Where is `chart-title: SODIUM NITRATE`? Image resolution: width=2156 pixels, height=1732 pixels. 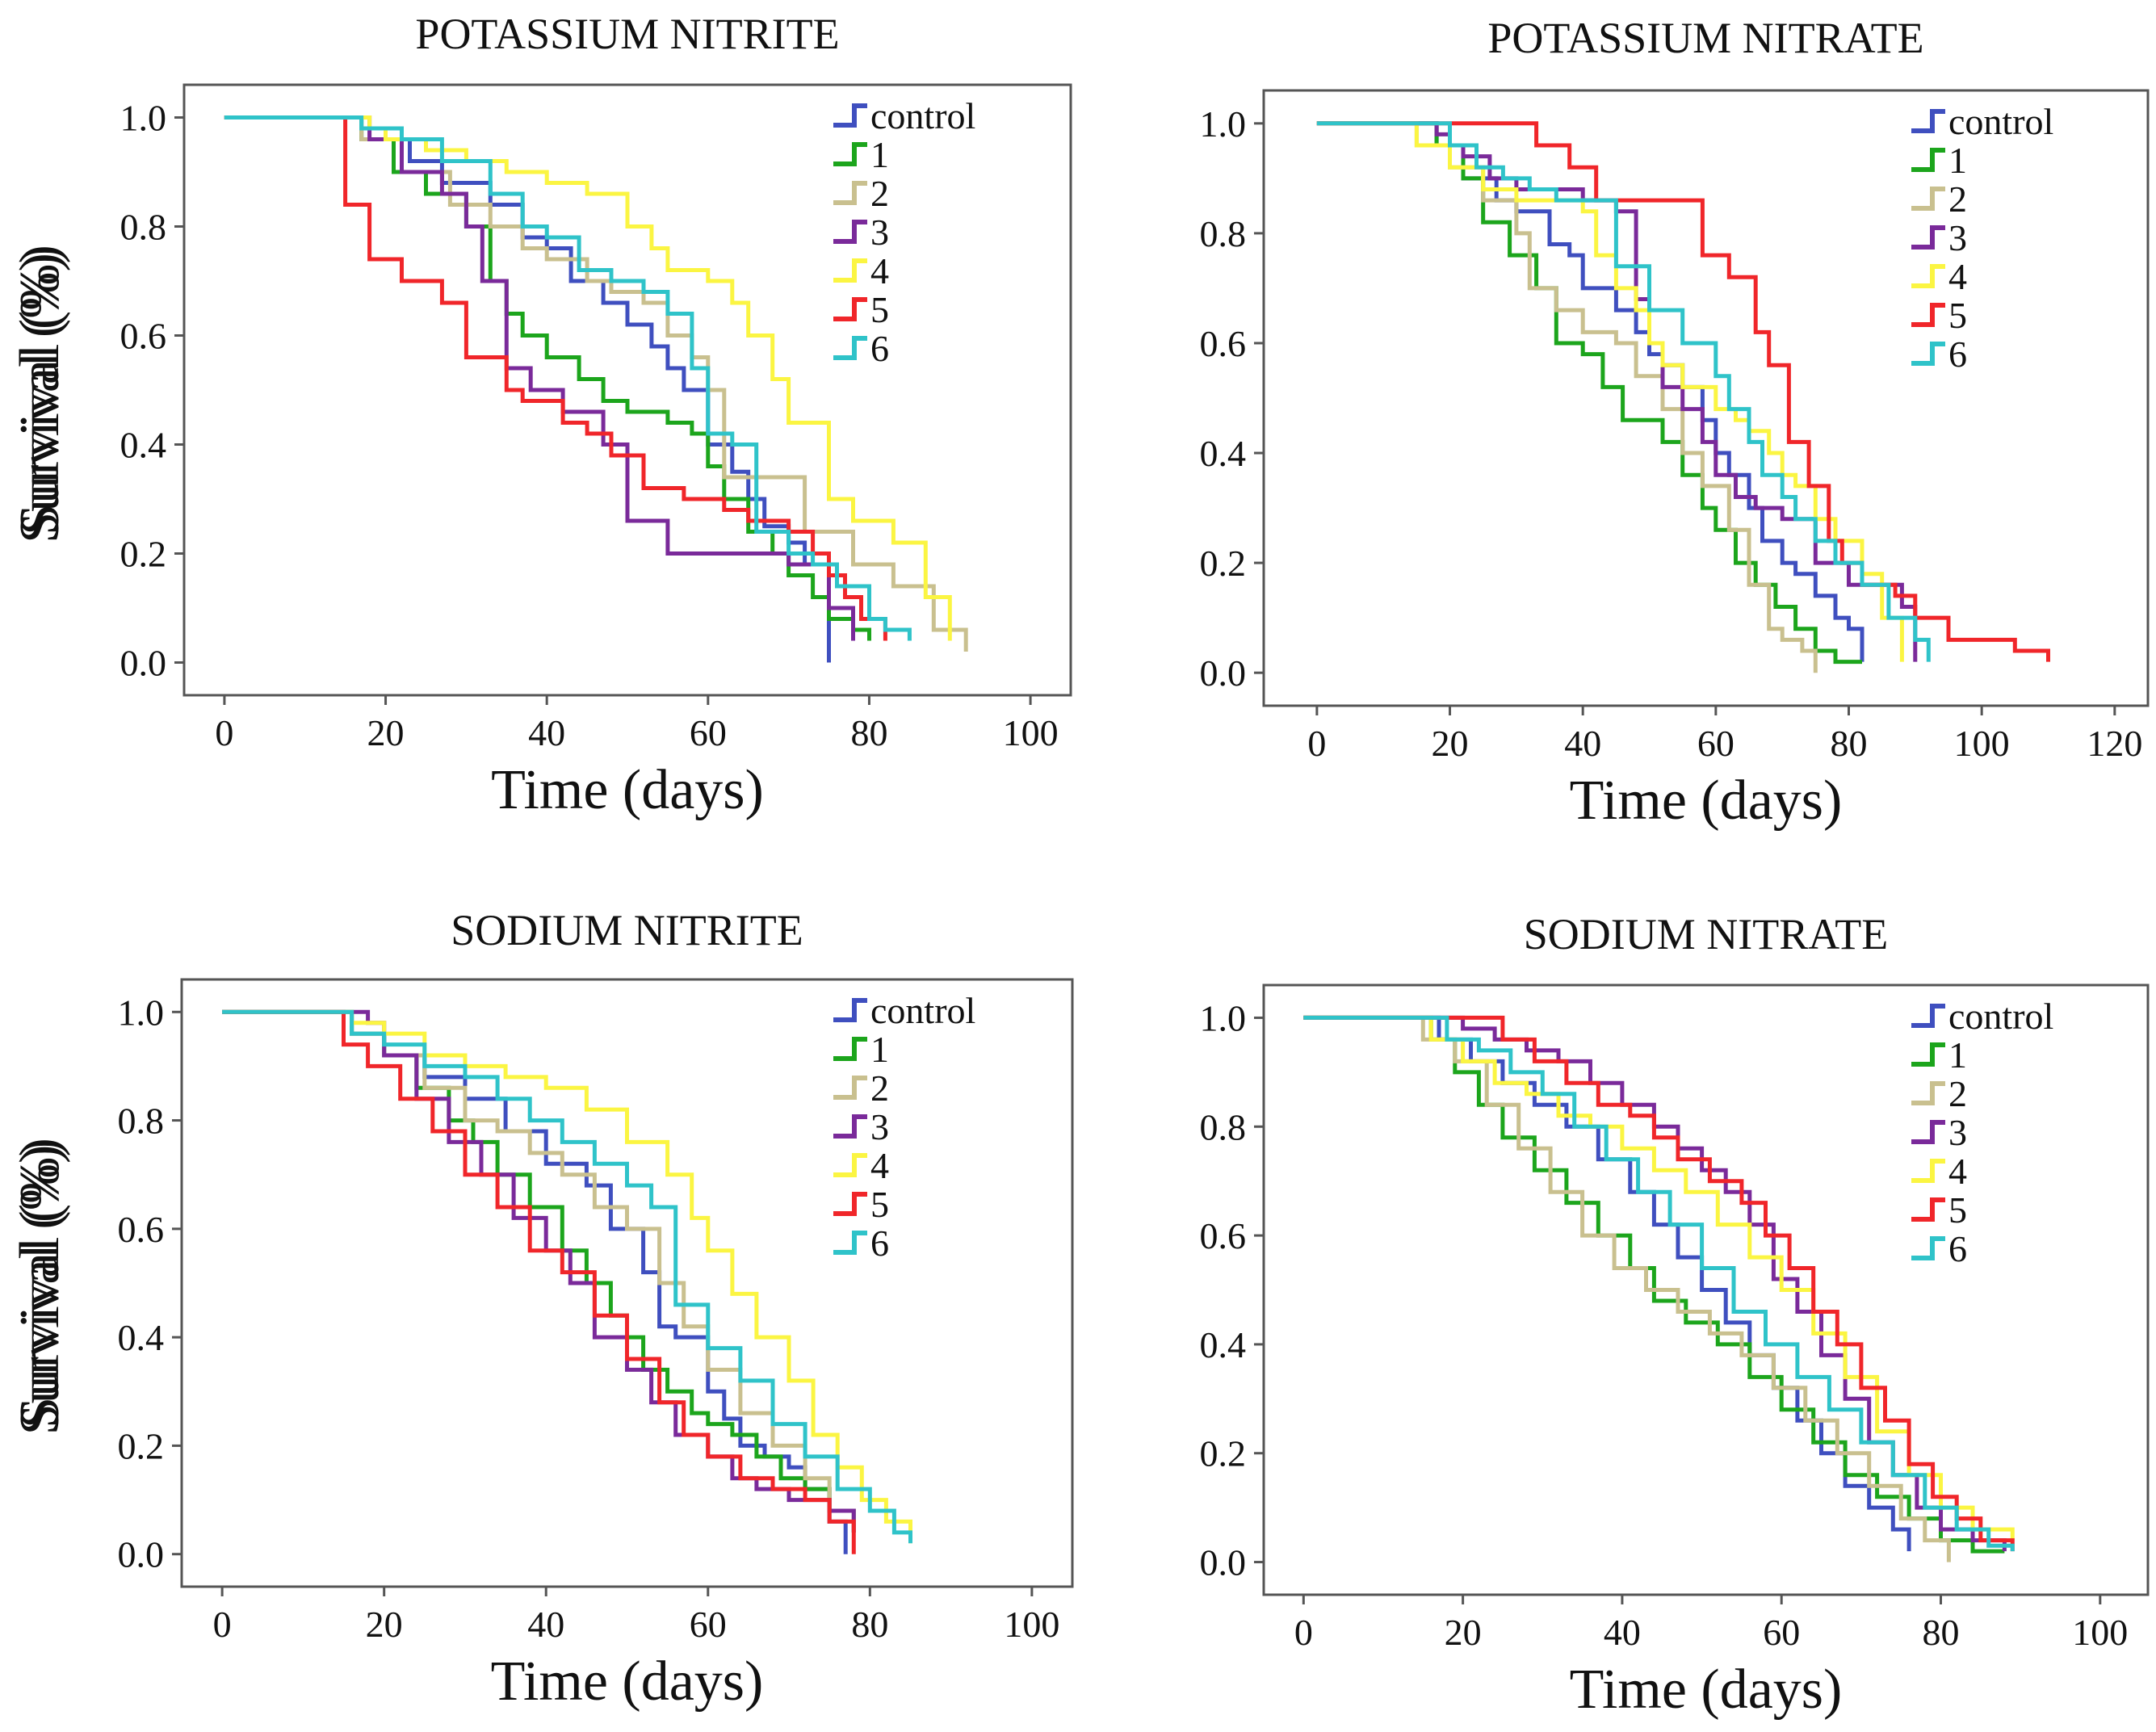 chart-title: SODIUM NITRATE is located at coordinates (1706, 934).